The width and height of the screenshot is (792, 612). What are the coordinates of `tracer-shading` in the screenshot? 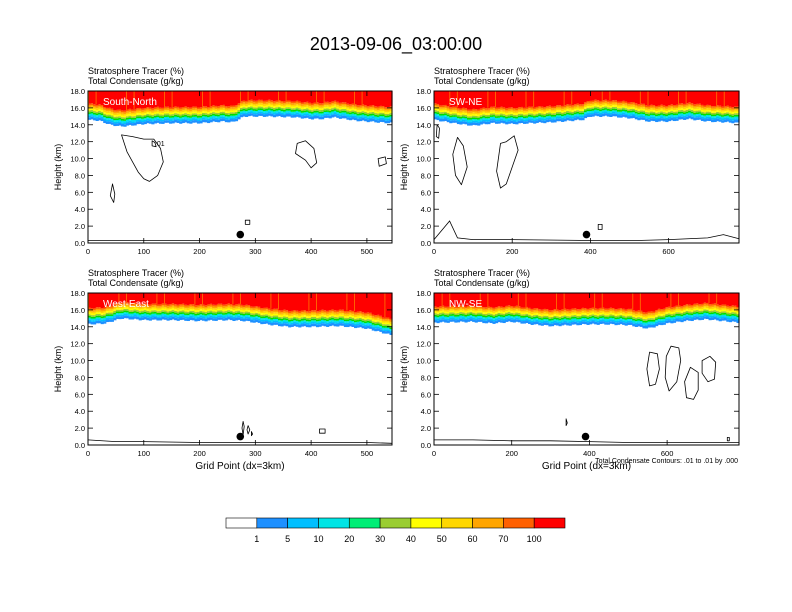 It's located at (240, 314).